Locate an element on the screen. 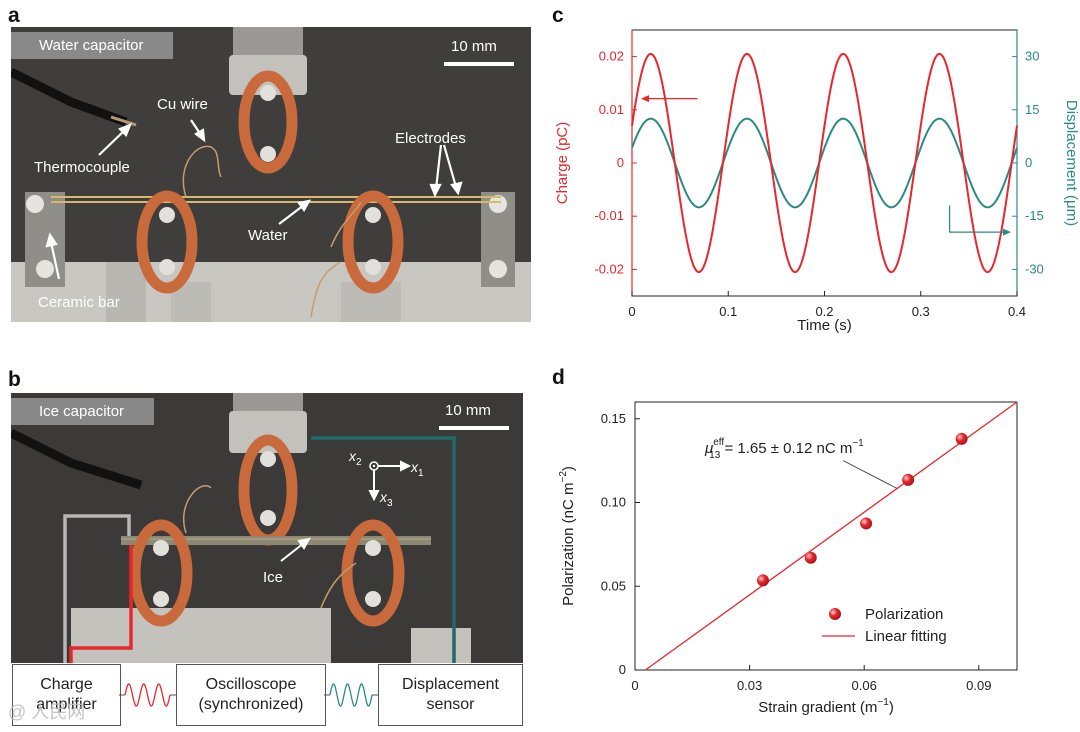 The width and height of the screenshot is (1080, 732). y-tick-label: 0.10 is located at coordinates (613, 502).